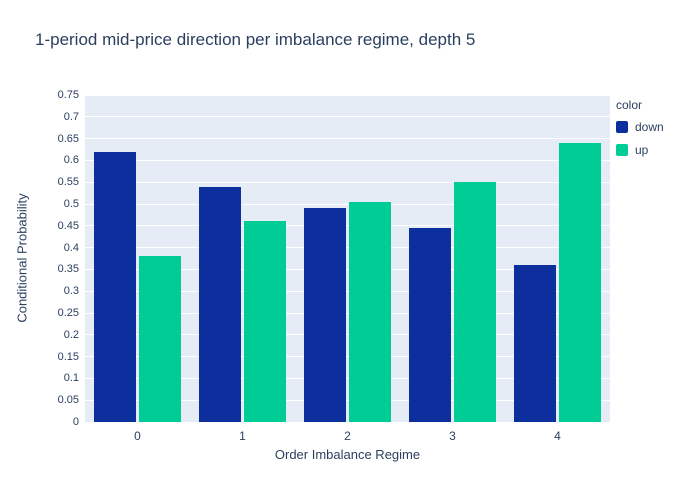 This screenshot has height=500, width=700. Describe the element at coordinates (347, 454) in the screenshot. I see `x-axis-title: Order Imbalance Regime` at that location.